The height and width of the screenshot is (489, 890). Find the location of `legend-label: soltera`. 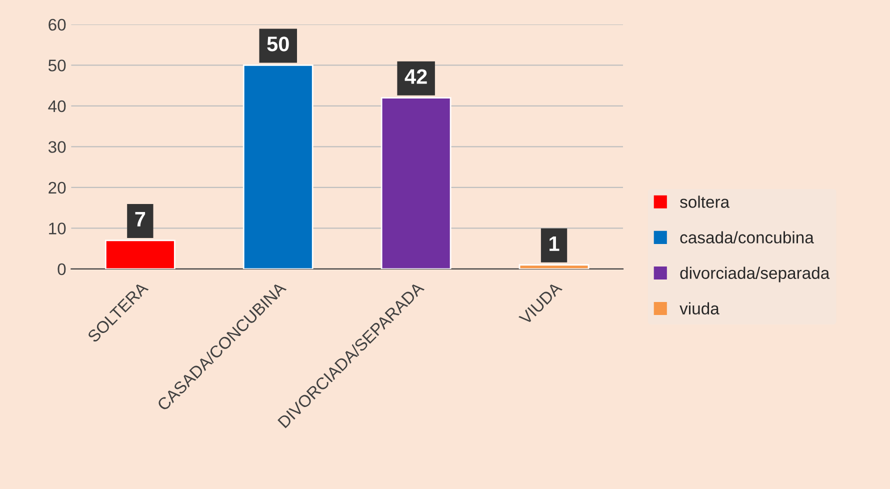

legend-label: soltera is located at coordinates (705, 202).